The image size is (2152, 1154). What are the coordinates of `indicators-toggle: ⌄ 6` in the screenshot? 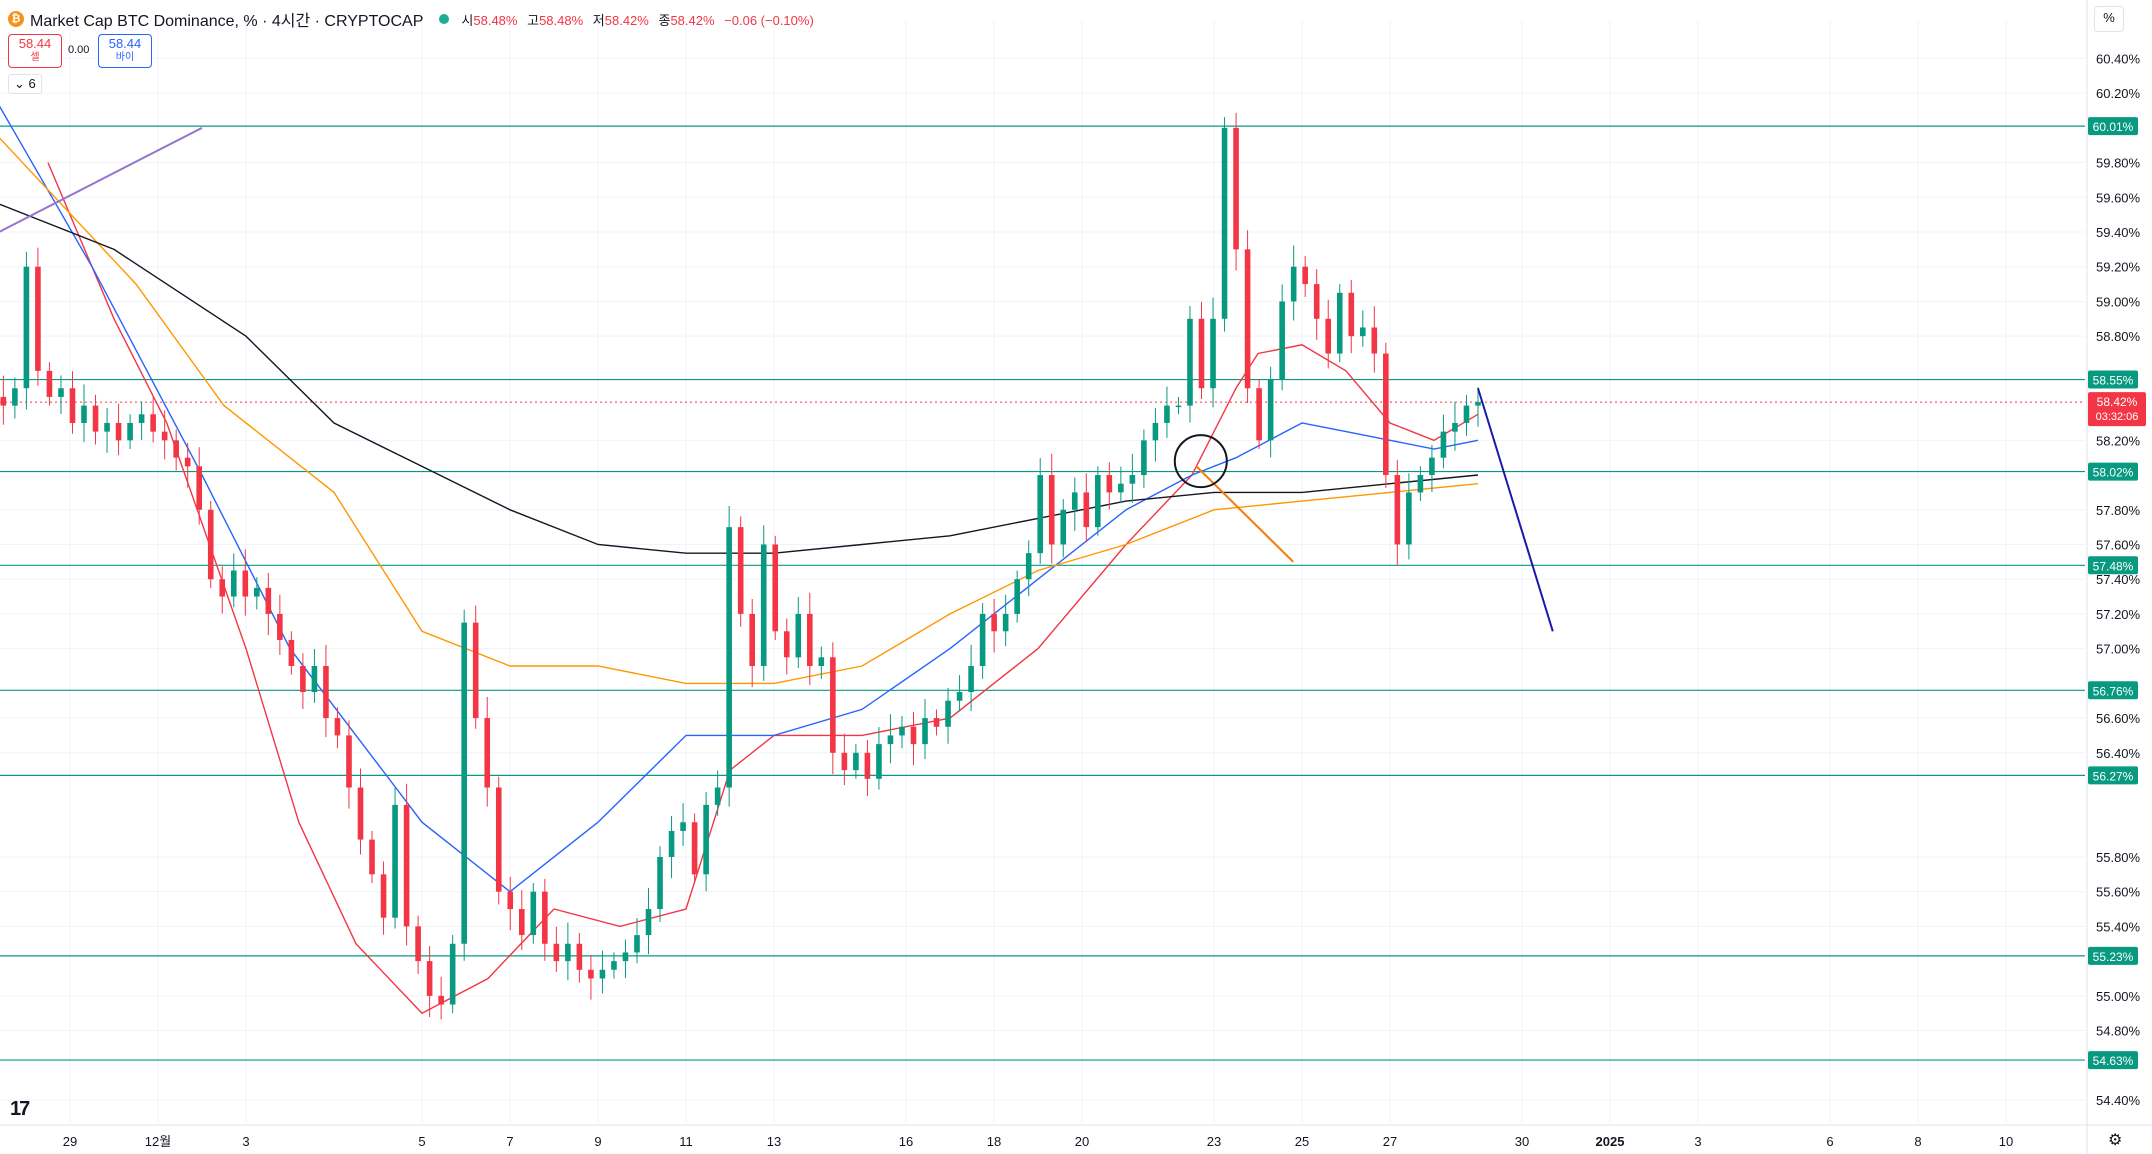 It's located at (25, 84).